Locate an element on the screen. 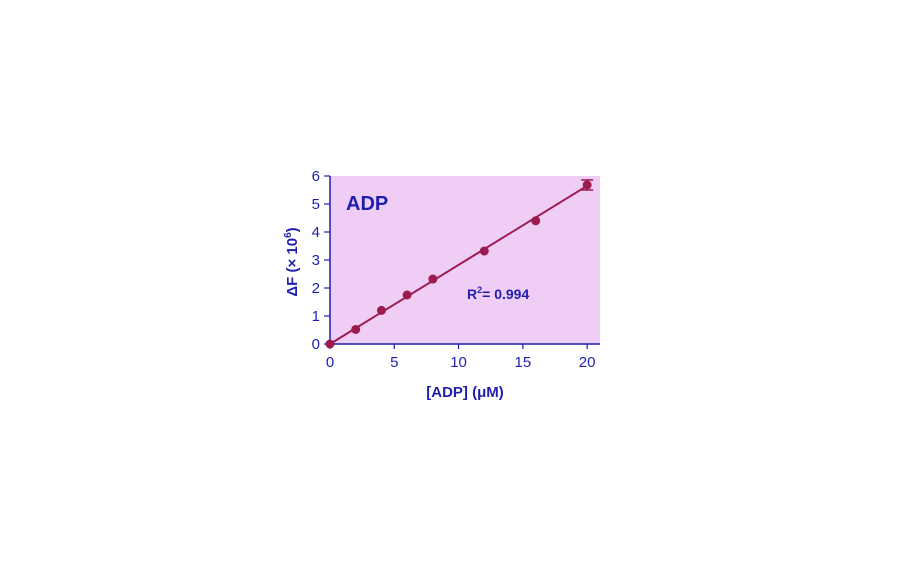  x-tick-label: 5 is located at coordinates (394, 362).